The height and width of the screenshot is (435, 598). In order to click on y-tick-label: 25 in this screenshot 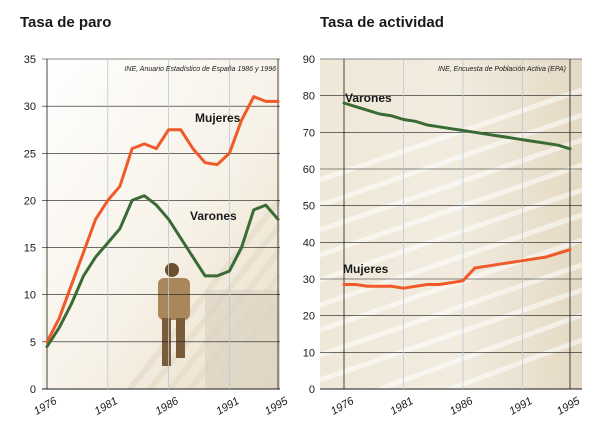, I will do `click(30, 154)`.